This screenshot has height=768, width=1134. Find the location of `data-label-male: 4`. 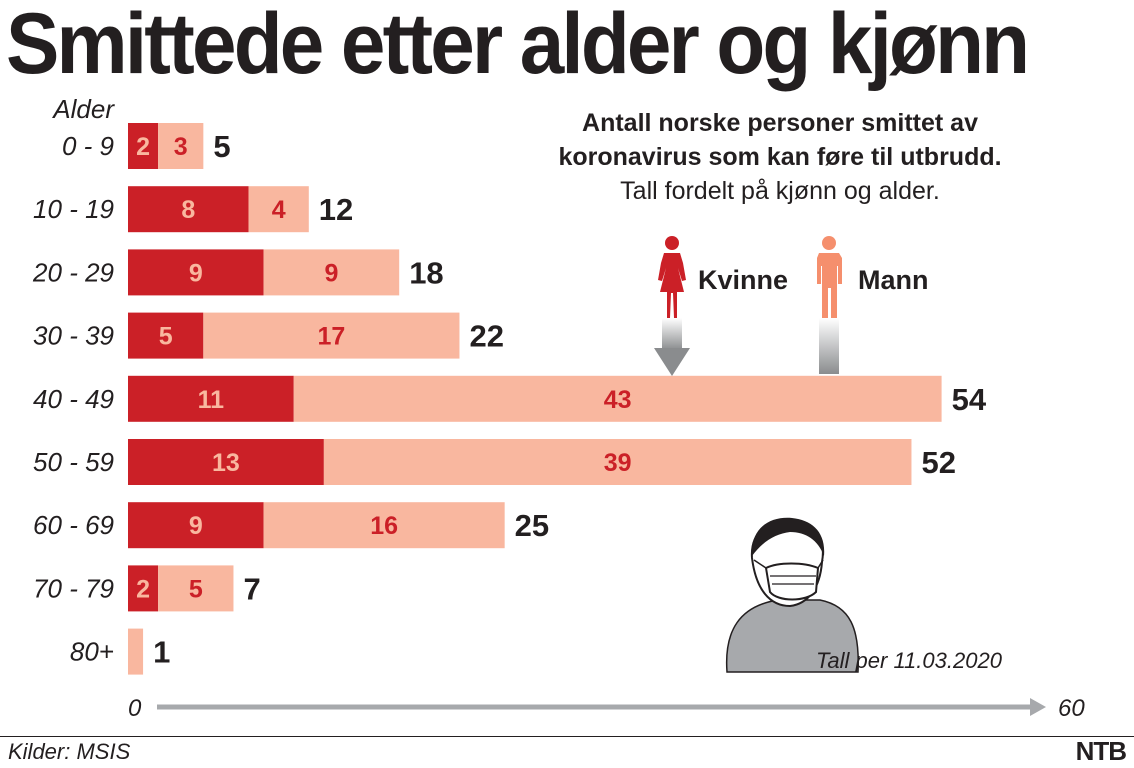

data-label-male: 4 is located at coordinates (279, 210).